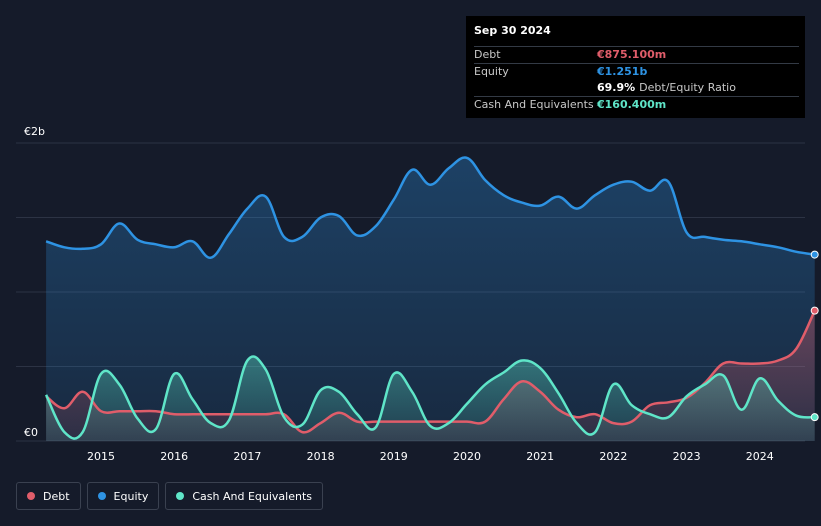 This screenshot has height=526, width=821. I want to click on x-tick-label-2021: 2021, so click(540, 456).